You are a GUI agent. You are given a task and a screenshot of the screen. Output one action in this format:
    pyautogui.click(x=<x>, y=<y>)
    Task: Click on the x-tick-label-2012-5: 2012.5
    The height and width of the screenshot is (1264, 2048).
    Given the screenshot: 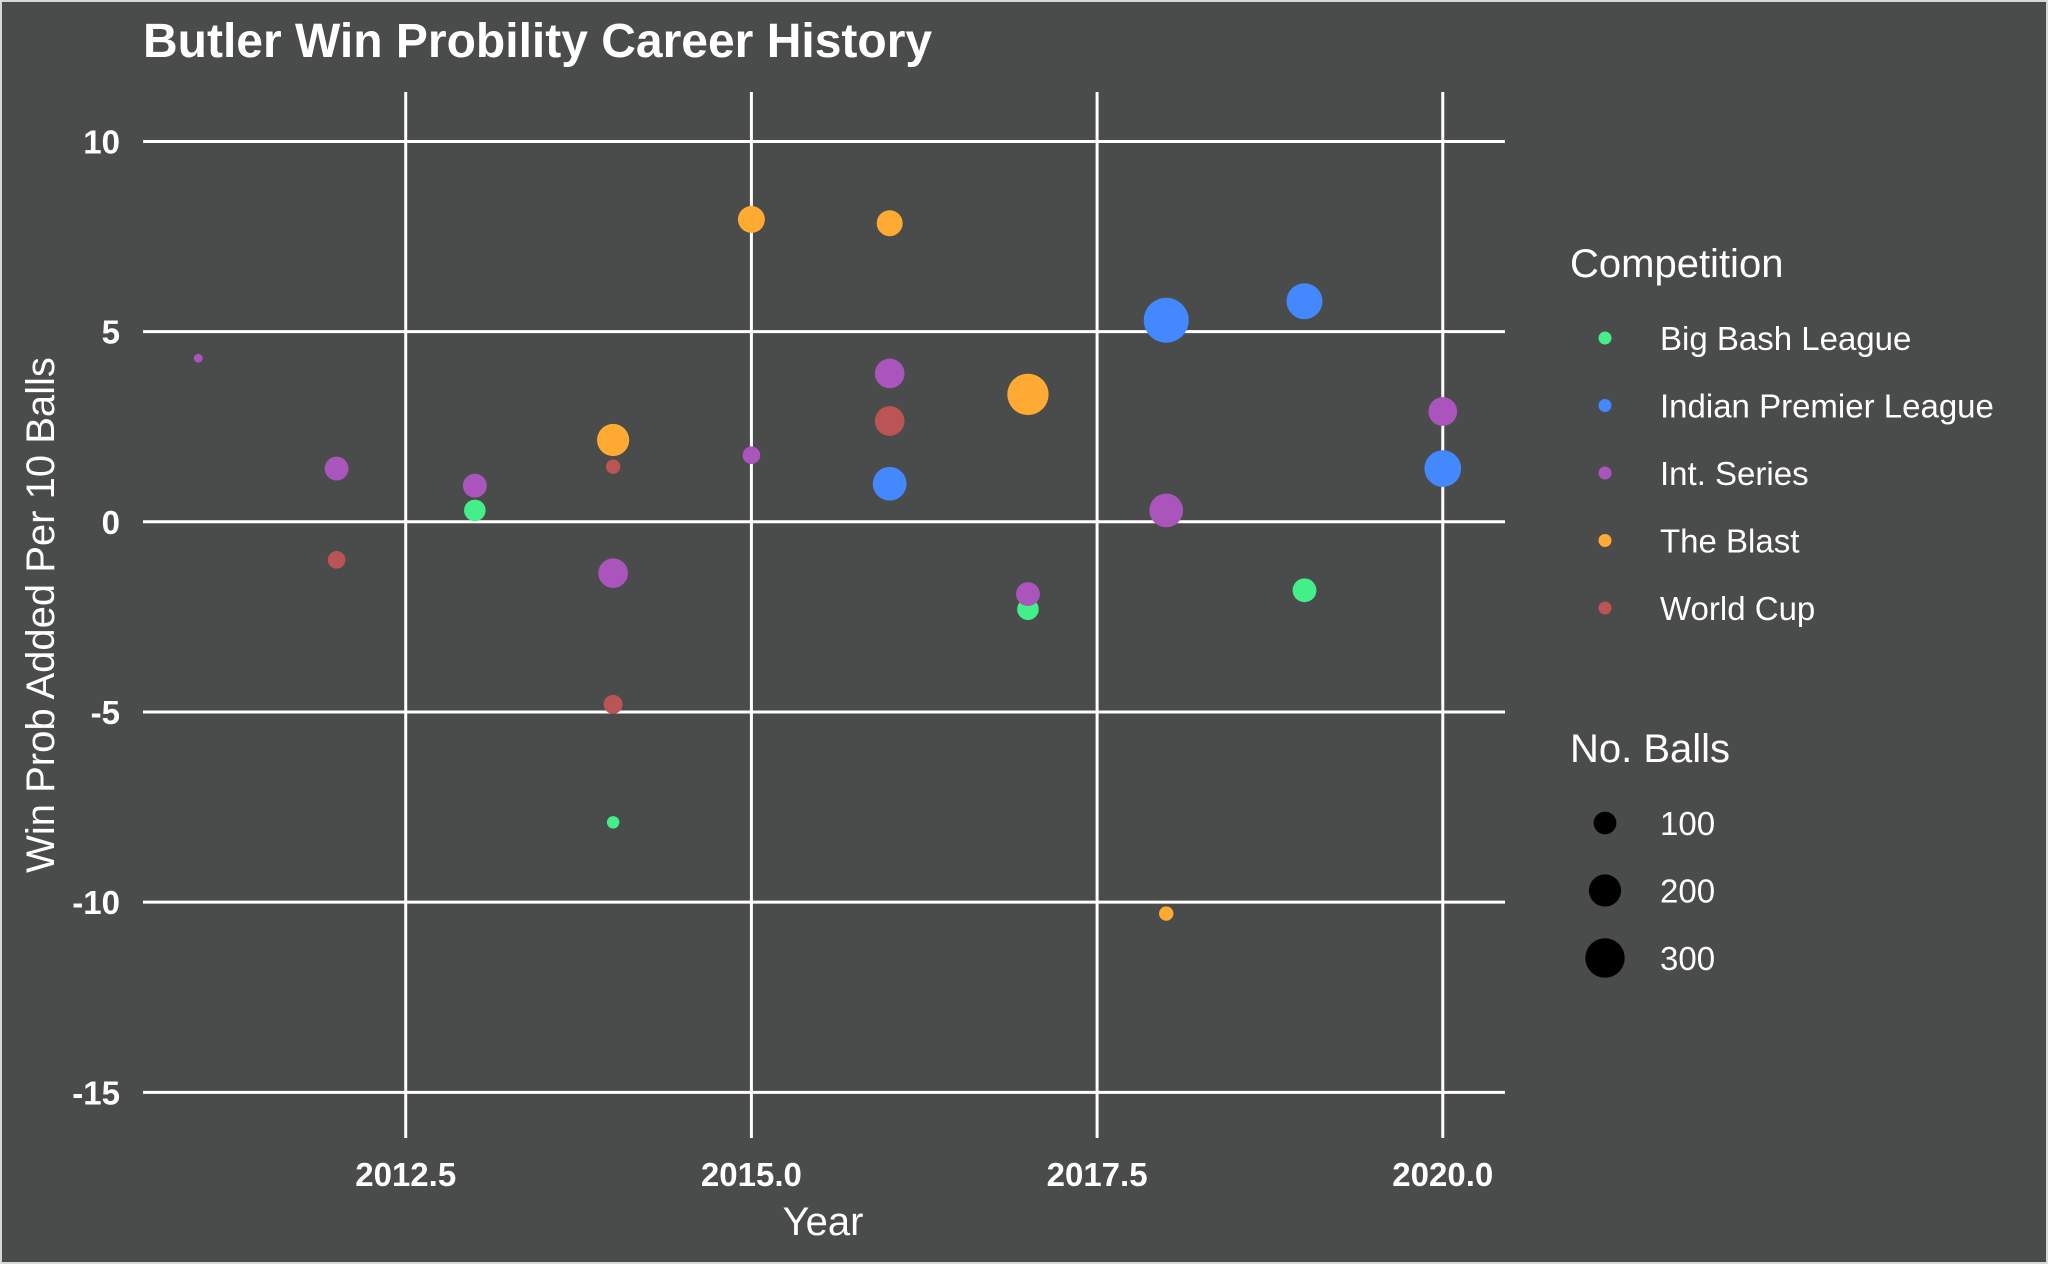 What is the action you would take?
    pyautogui.click(x=405, y=1174)
    